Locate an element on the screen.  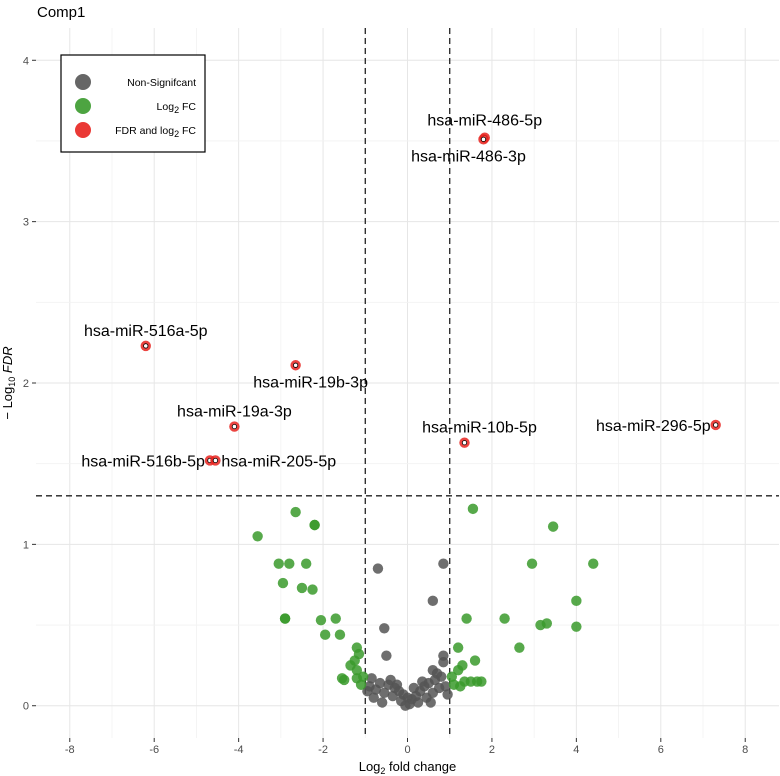
y-tick-label: 2 is located at coordinates (26, 384).